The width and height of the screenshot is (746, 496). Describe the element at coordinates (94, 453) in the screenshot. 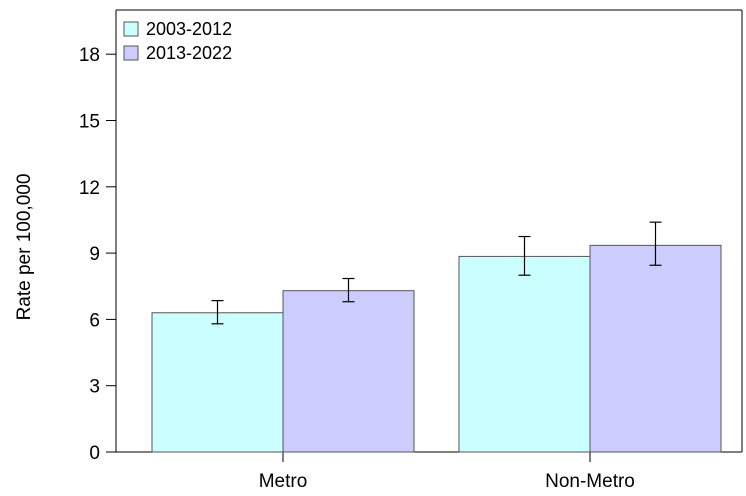

I see `y-tick-label: 0` at that location.